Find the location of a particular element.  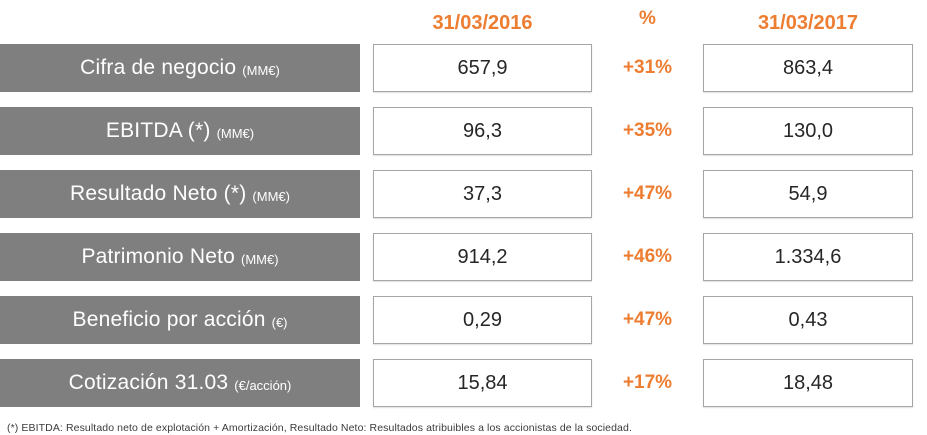

header-row: 31/03/2016 % 31/03/2017 is located at coordinates (463, 23).